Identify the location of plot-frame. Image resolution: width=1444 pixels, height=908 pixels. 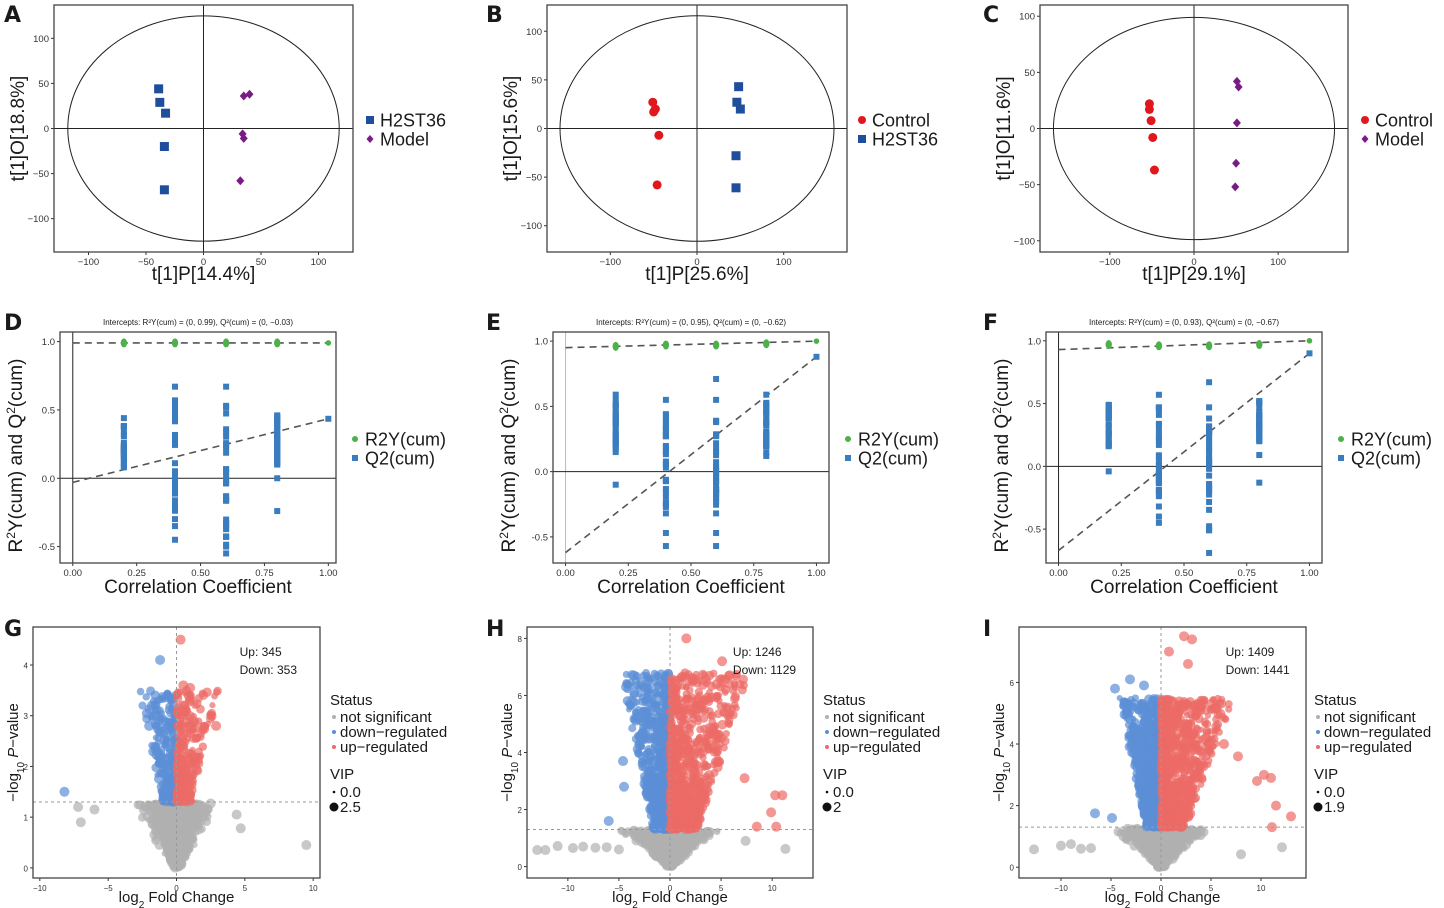
(697, 128).